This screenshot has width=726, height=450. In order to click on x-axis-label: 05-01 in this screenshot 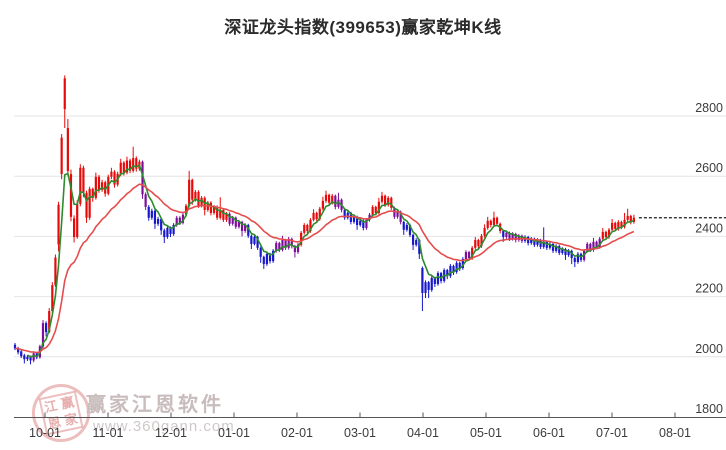, I will do `click(486, 433)`.